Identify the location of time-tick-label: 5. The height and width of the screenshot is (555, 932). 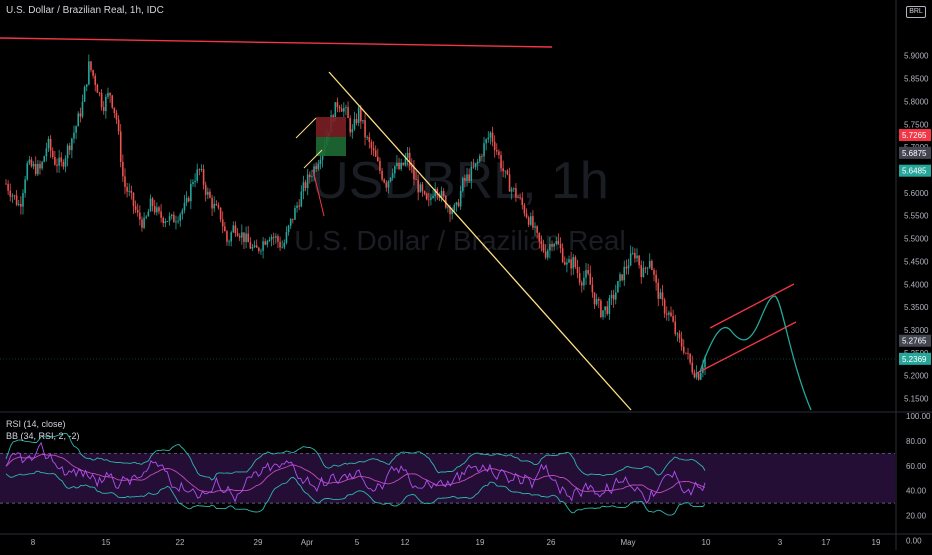
(357, 542).